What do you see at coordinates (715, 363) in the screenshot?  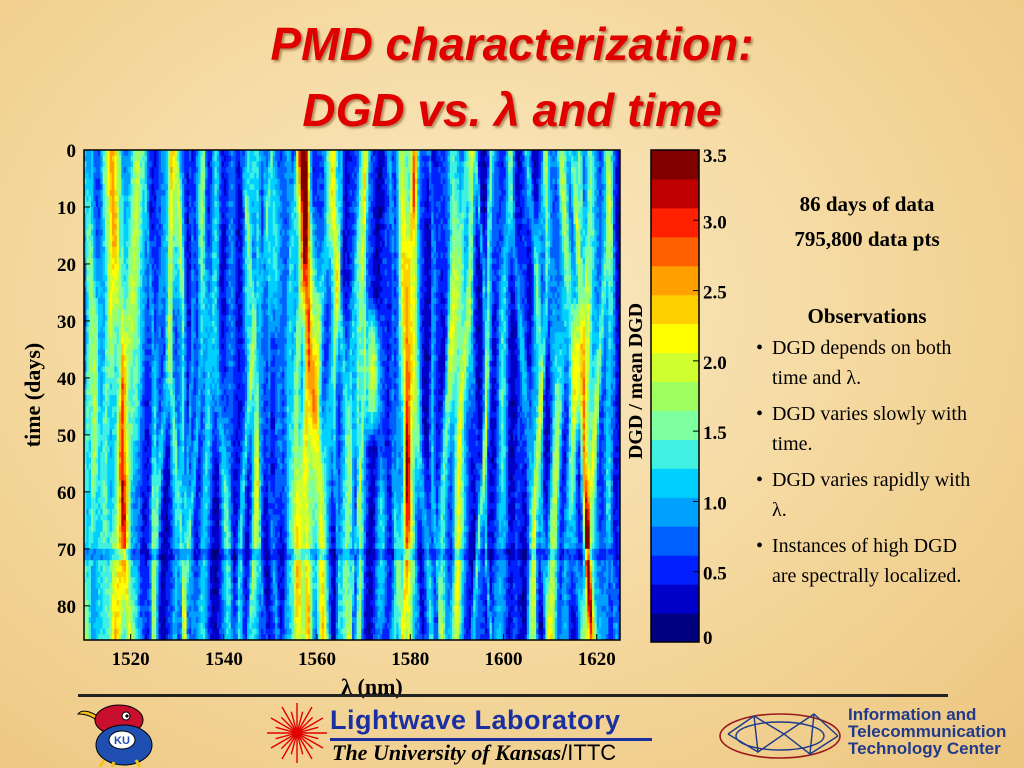 I see `colorbar-tick-label: 2.0` at bounding box center [715, 363].